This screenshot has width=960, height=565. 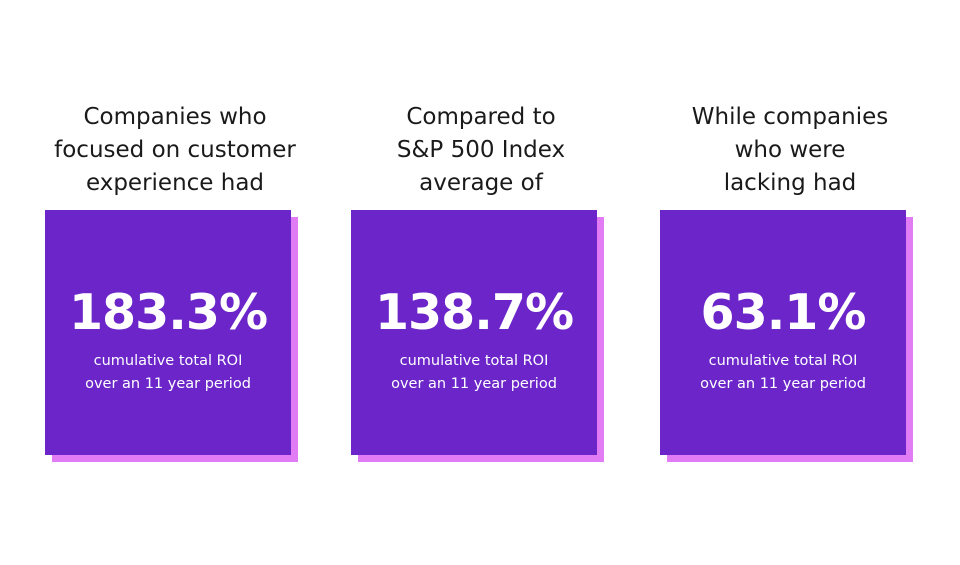 I want to click on stat-value: 183.3%, so click(x=168, y=312).